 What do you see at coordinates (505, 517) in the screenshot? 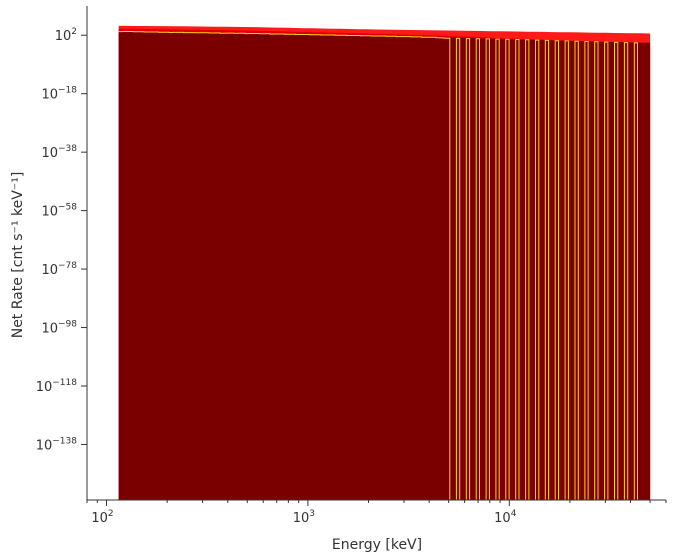
I see `x-tick-label: 104` at bounding box center [505, 517].